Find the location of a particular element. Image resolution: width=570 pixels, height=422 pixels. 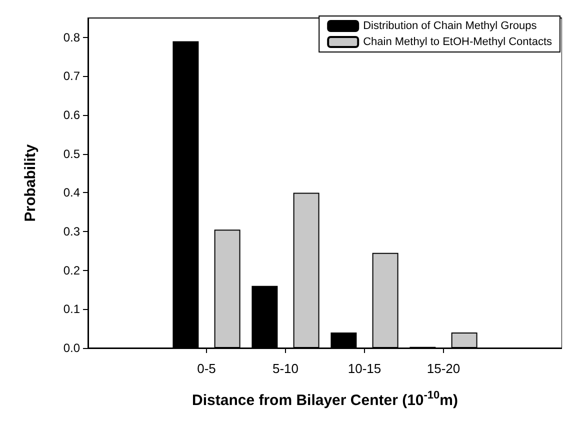

y-tick-label: 0.8 is located at coordinates (71, 37).